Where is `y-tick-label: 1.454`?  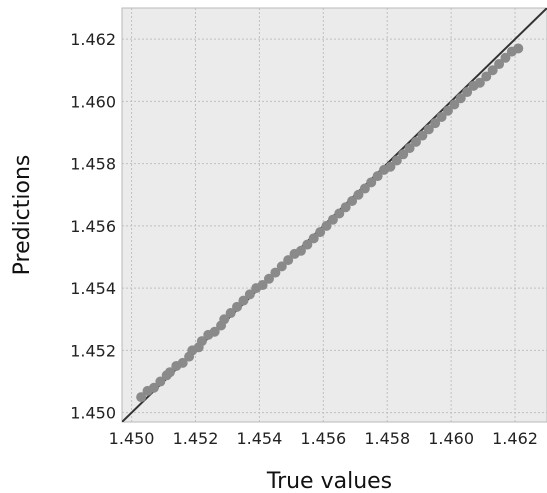
y-tick-label: 1.454 is located at coordinates (93, 288).